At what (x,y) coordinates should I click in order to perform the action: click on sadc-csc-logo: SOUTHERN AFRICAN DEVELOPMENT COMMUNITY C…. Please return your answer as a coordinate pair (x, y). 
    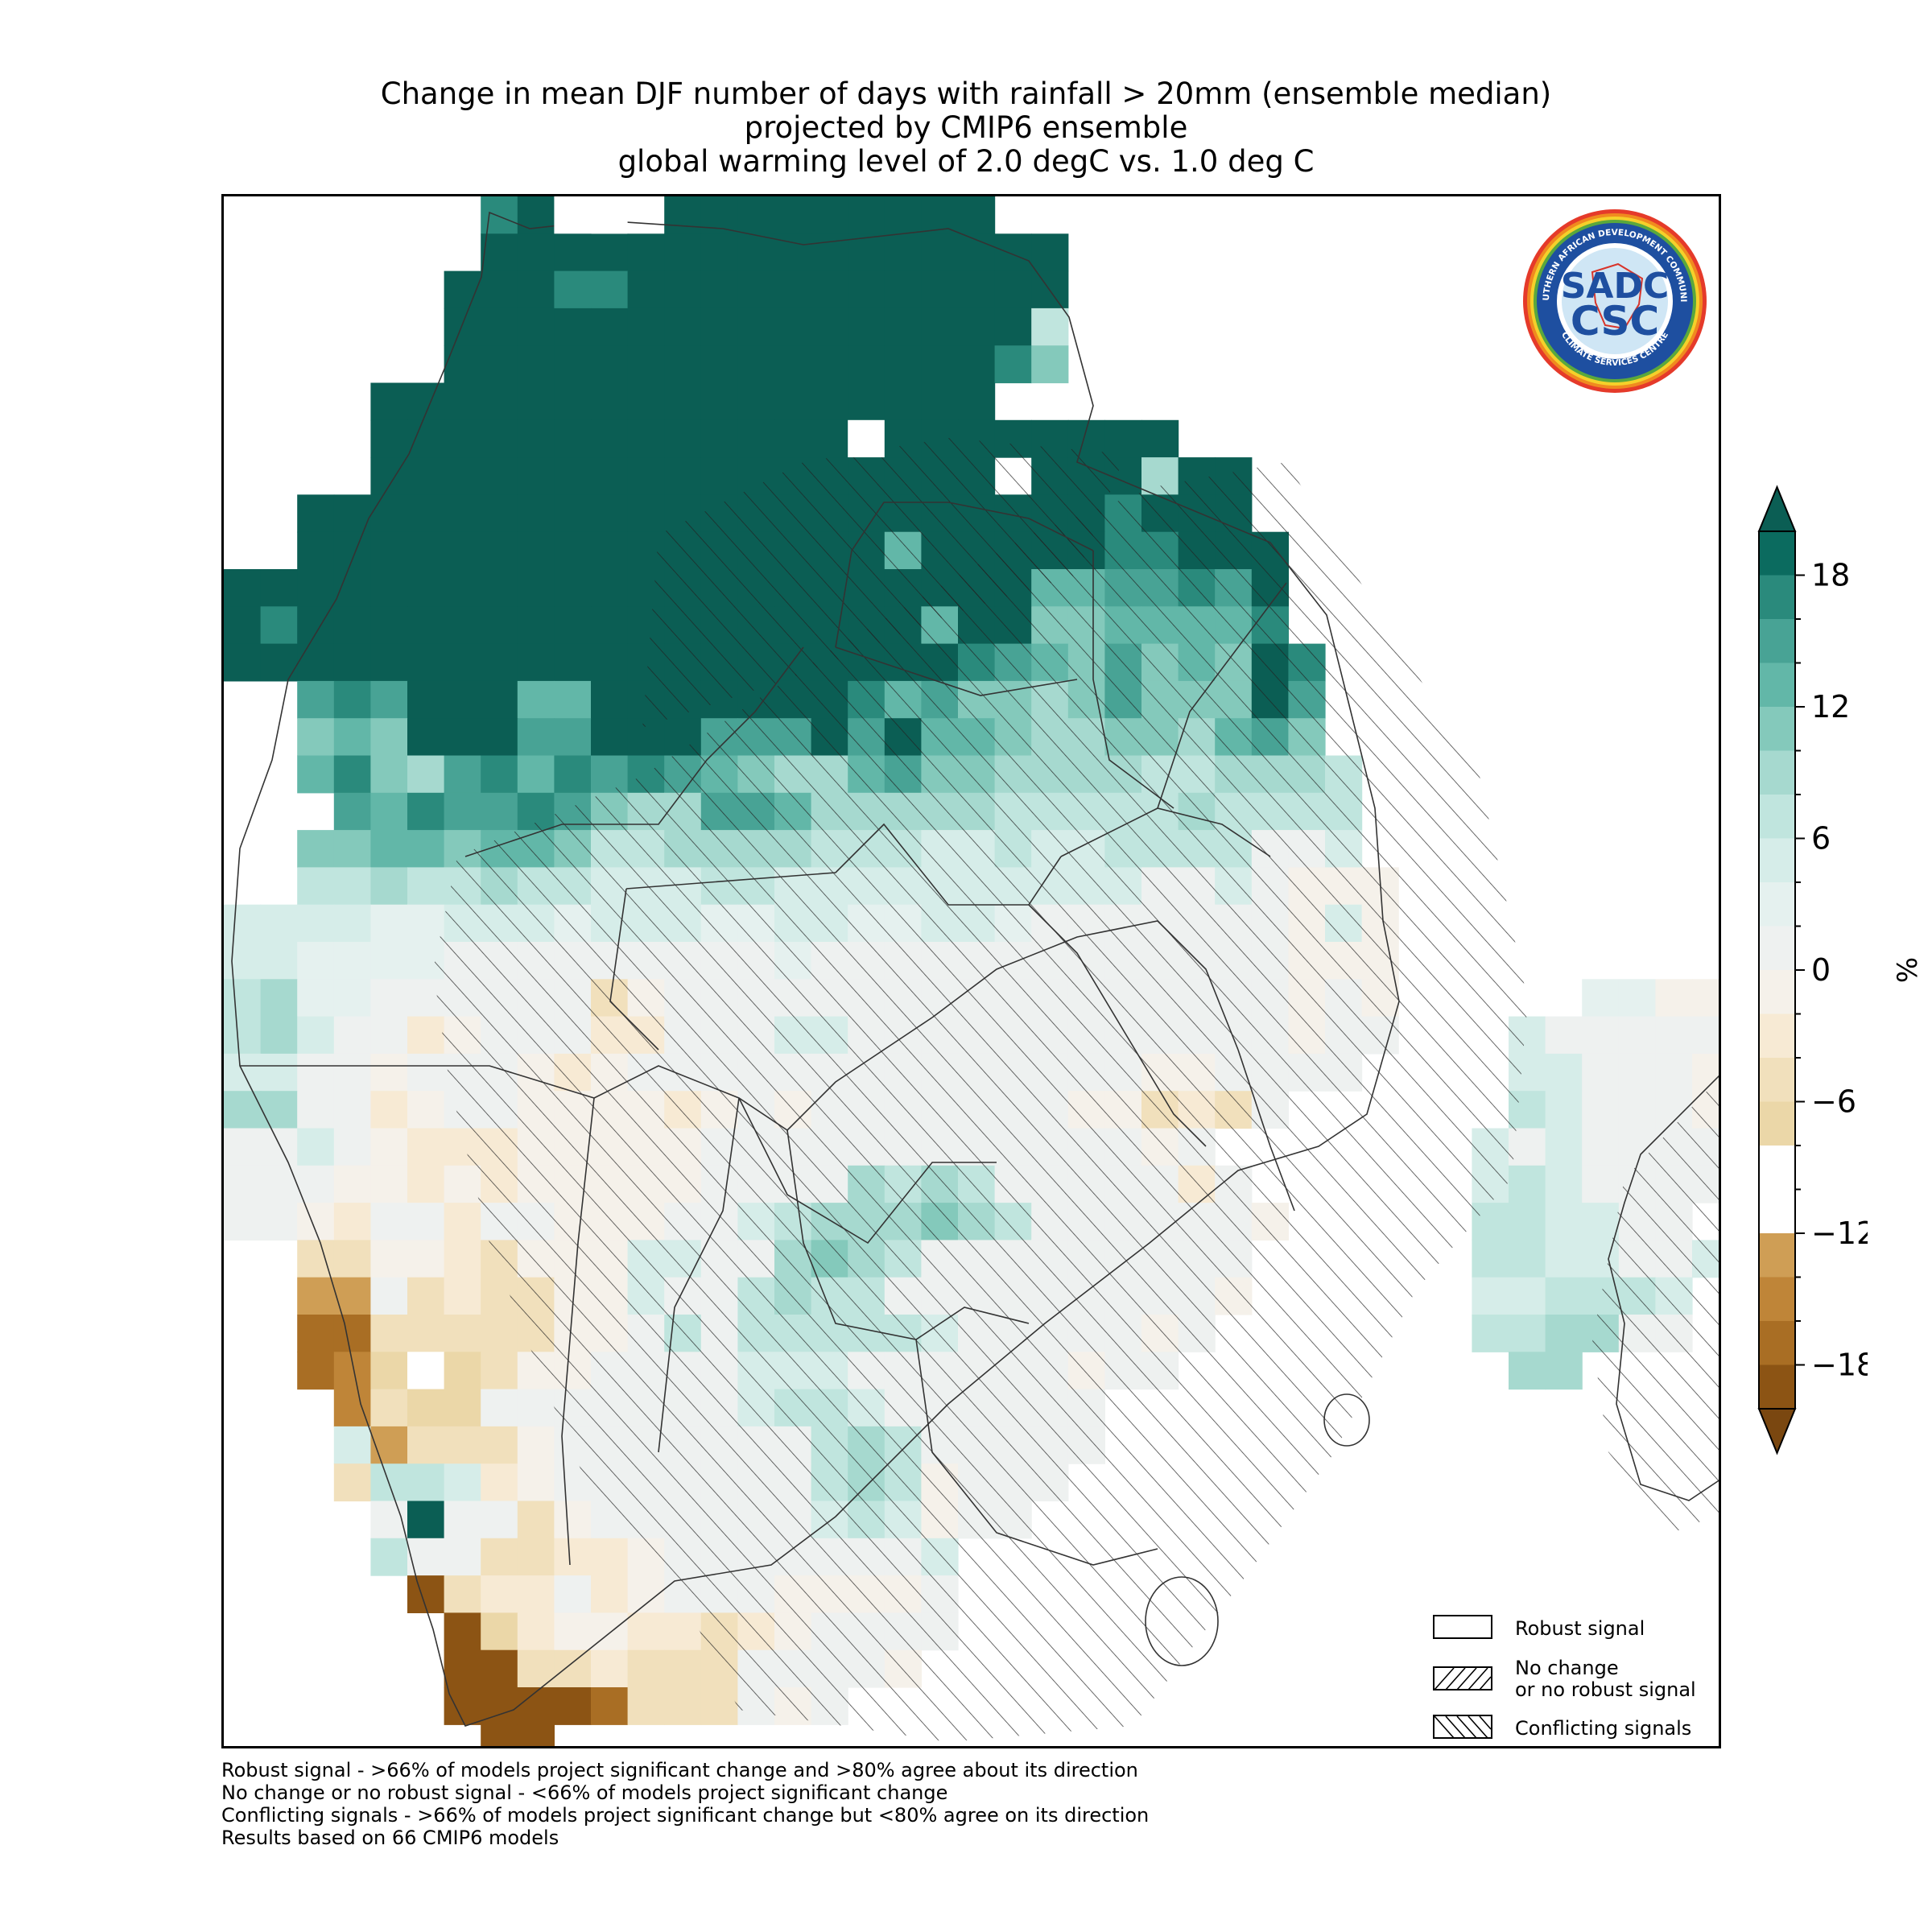
    Looking at the image, I should click on (1614, 300).